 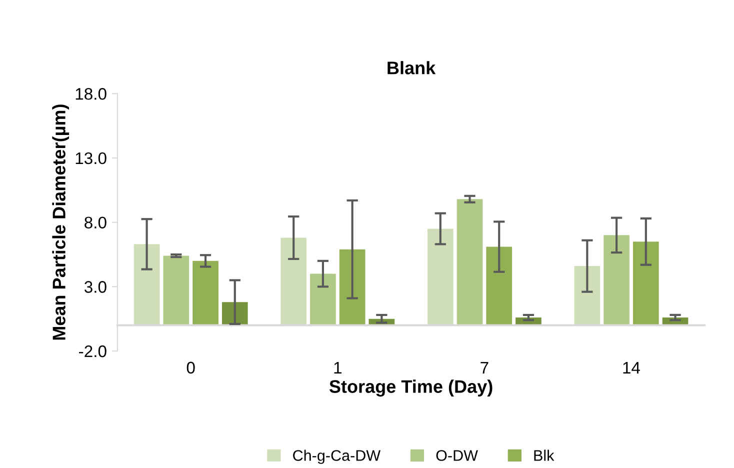 I want to click on y-tick-label: 3.0, so click(x=95, y=287).